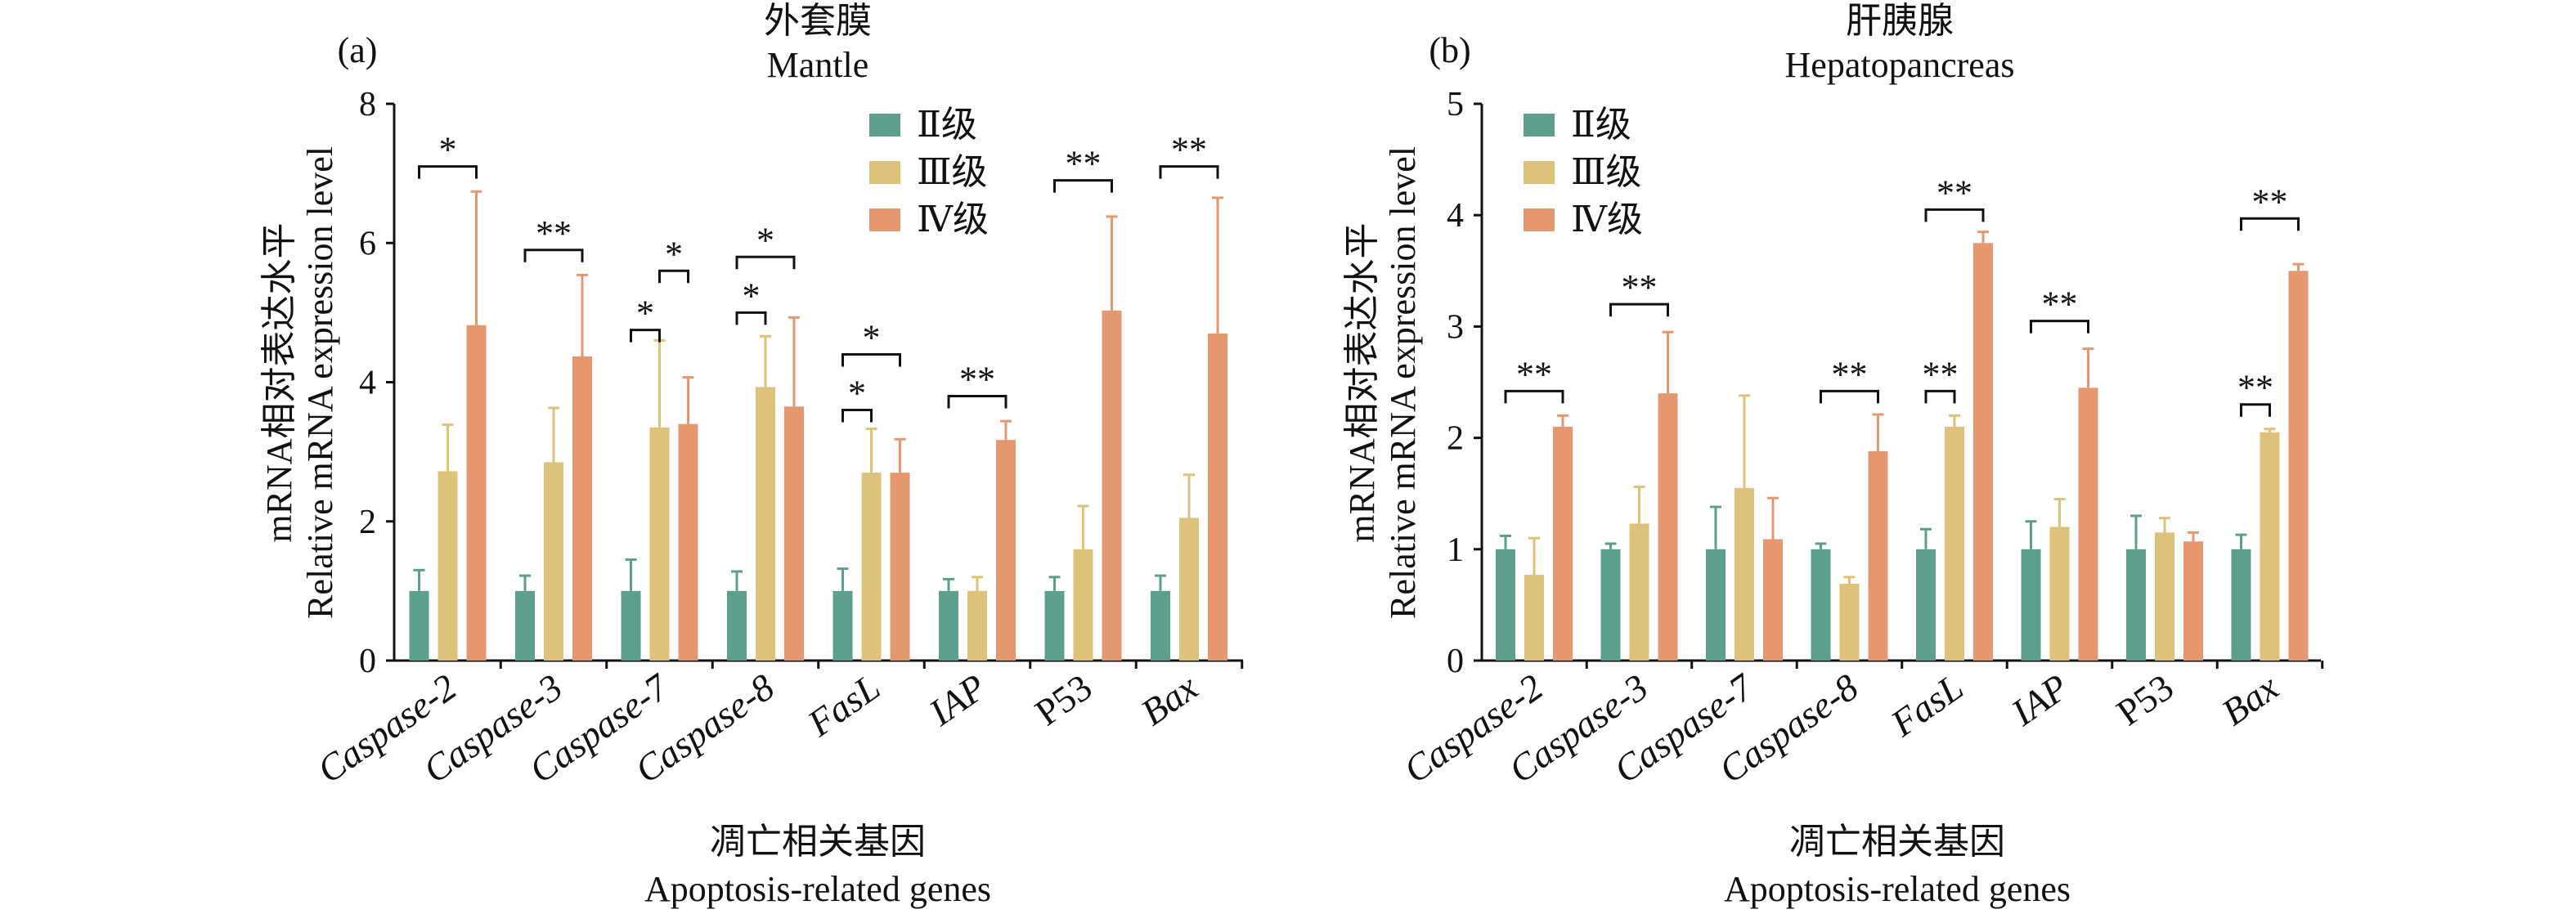 This screenshot has width=2576, height=923. I want to click on y-tick-label: 8, so click(368, 104).